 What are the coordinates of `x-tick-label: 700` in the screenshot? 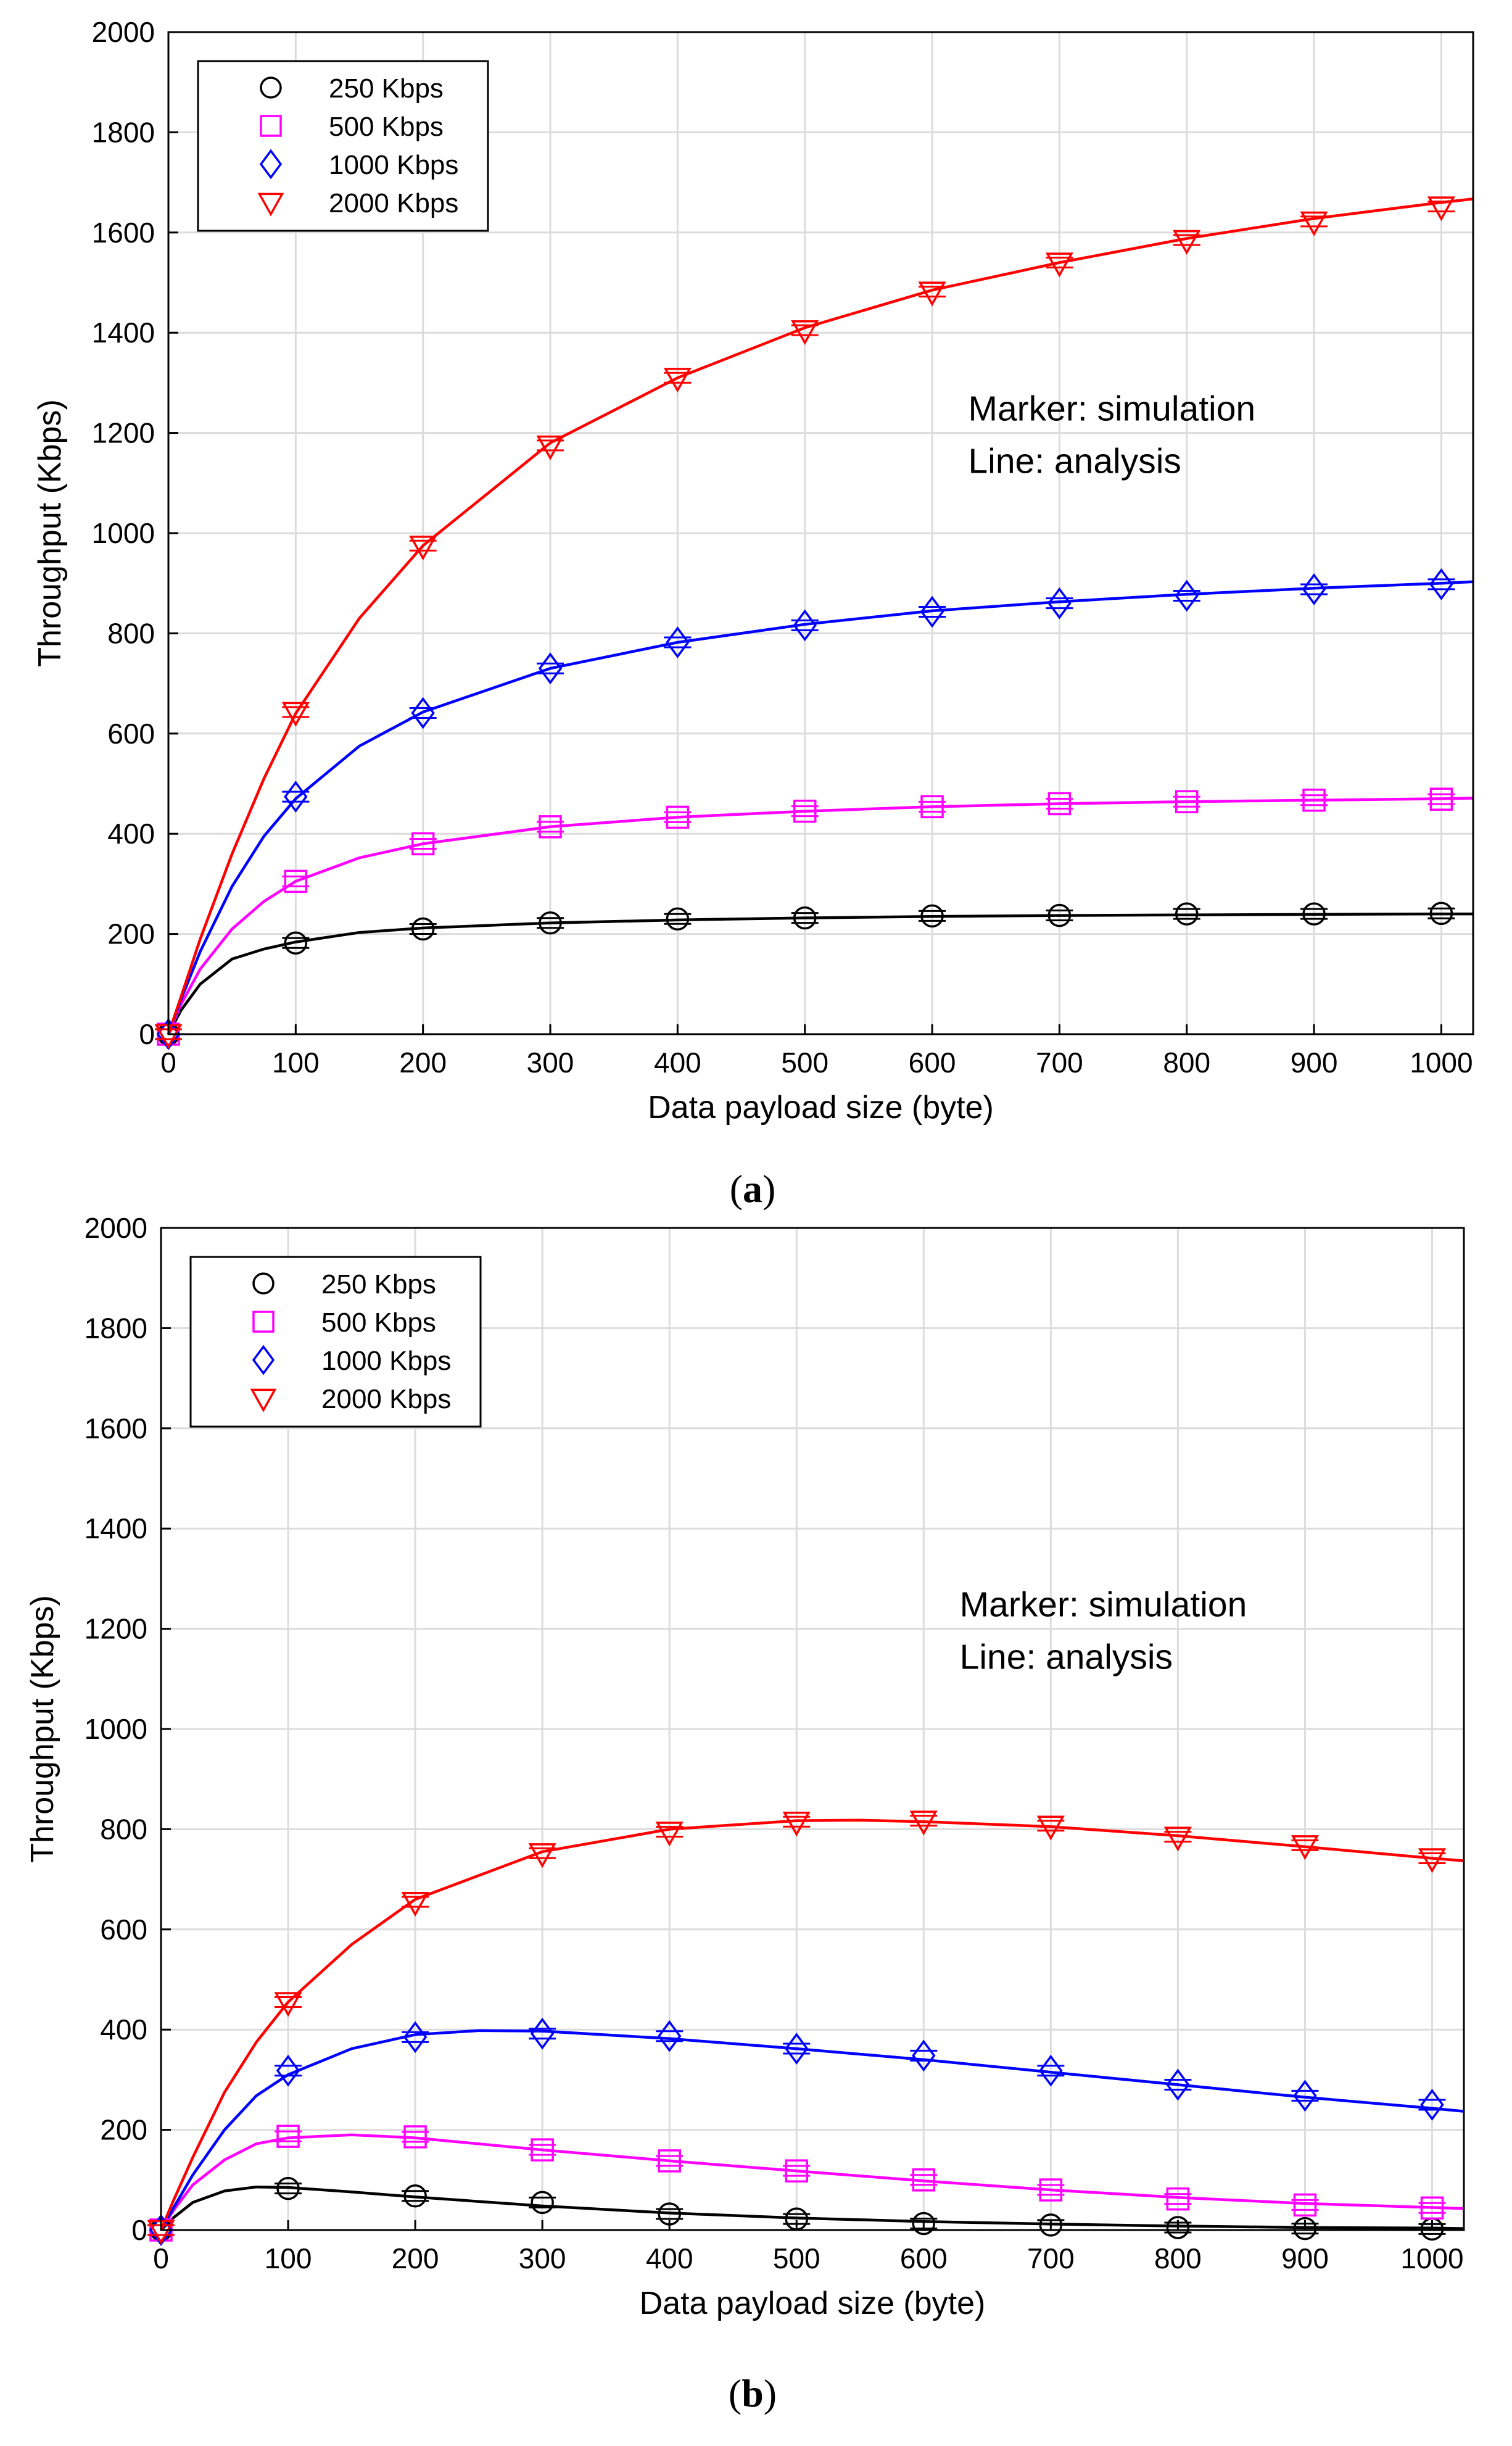 It's located at (1059, 1063).